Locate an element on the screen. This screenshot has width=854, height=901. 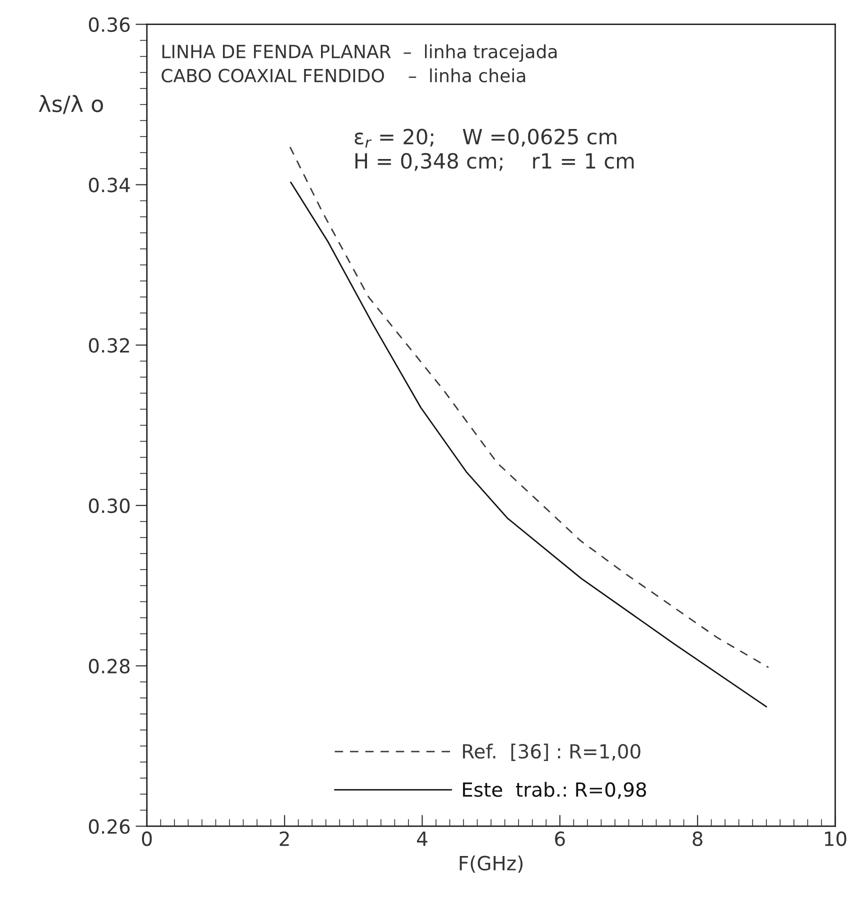
annotation: CABO COAXIAL FENDIDO – linha cheia is located at coordinates (344, 75).